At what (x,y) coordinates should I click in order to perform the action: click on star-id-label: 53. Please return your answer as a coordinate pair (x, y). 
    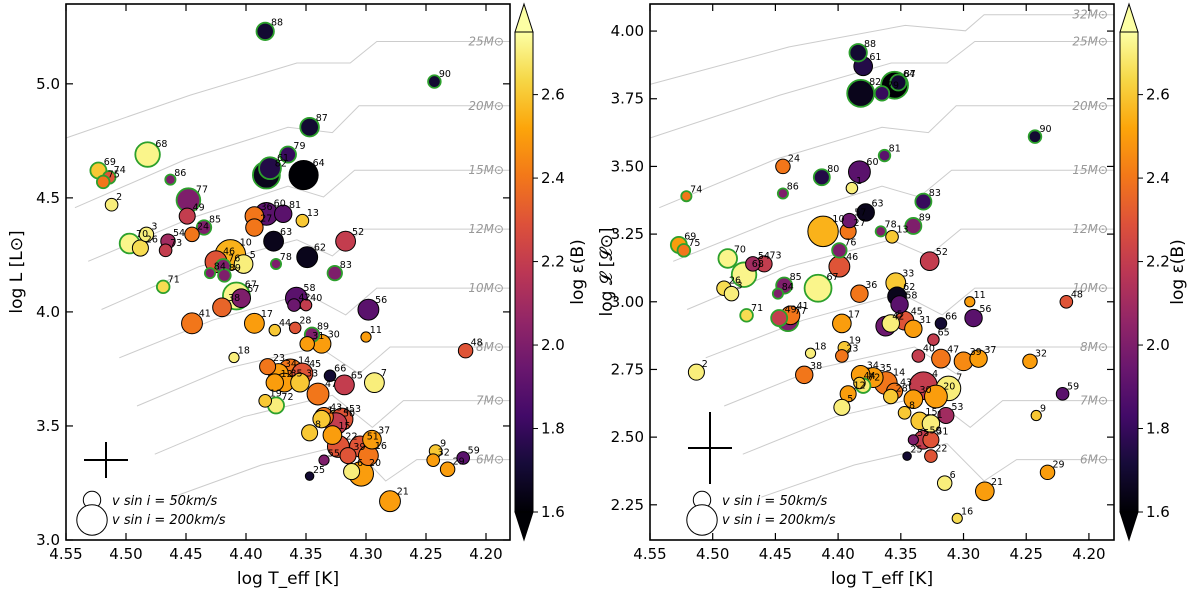
    Looking at the image, I should click on (957, 407).